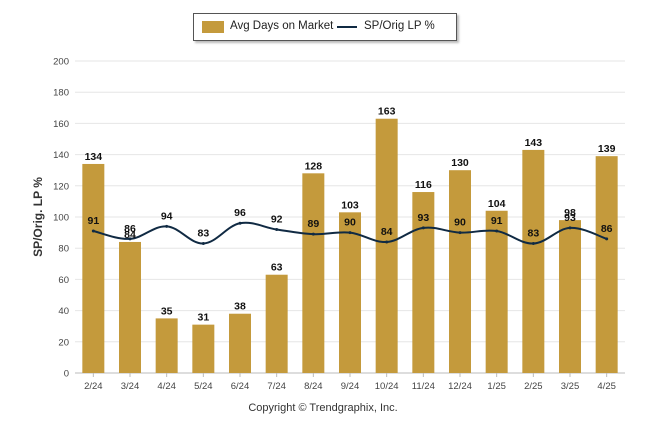 This screenshot has height=434, width=646. What do you see at coordinates (399, 26) in the screenshot?
I see `legend-line-label: SP/Orig LP %` at bounding box center [399, 26].